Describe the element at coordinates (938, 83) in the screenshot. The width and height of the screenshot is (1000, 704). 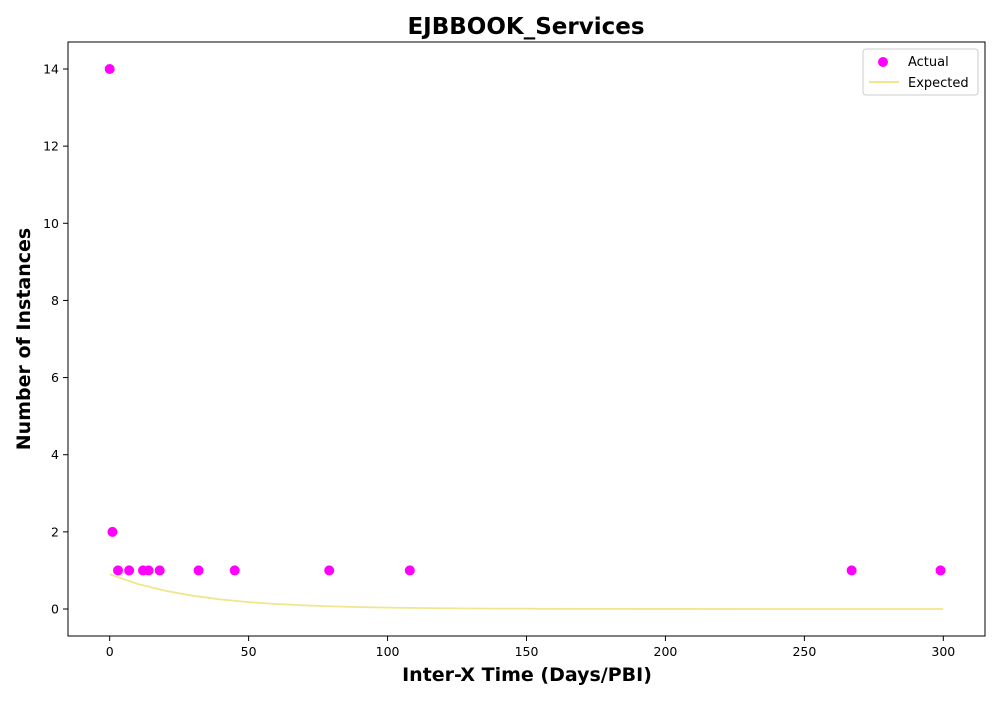
I see `legend-expected-label: Expected` at that location.